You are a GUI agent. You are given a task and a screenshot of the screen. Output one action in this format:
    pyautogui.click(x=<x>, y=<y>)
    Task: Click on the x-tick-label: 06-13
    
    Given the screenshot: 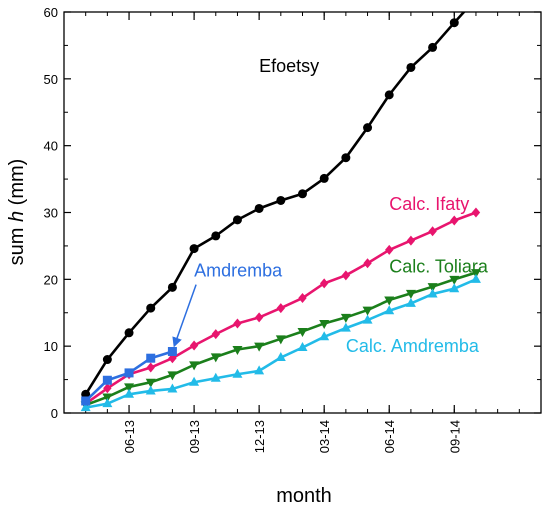 What is the action you would take?
    pyautogui.click(x=129, y=436)
    